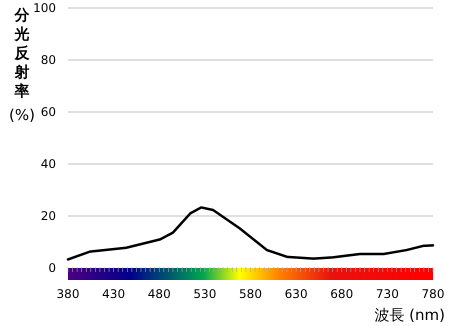 This screenshot has width=450, height=326. What do you see at coordinates (342, 294) in the screenshot?
I see `x-tick-label: 680` at bounding box center [342, 294].